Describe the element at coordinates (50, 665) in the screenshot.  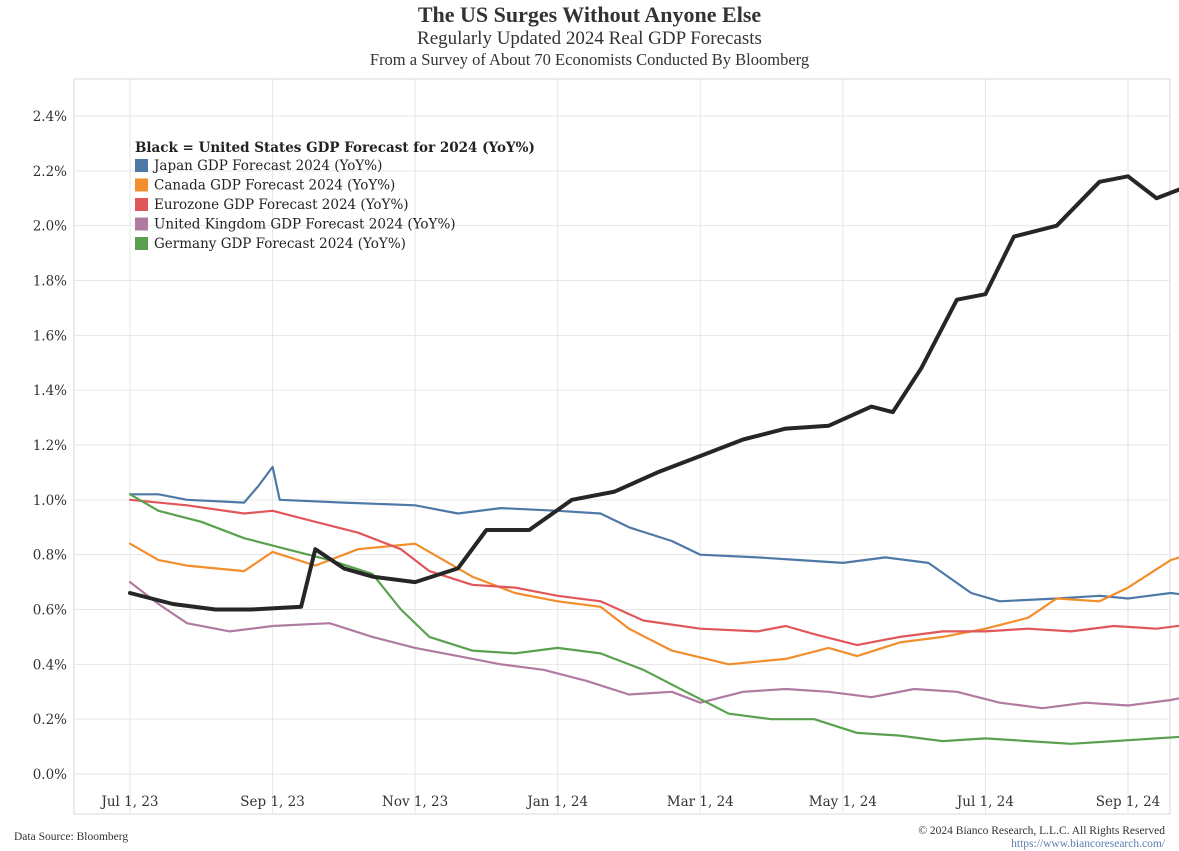
I see `y-tick-label: 0.4%` at that location.